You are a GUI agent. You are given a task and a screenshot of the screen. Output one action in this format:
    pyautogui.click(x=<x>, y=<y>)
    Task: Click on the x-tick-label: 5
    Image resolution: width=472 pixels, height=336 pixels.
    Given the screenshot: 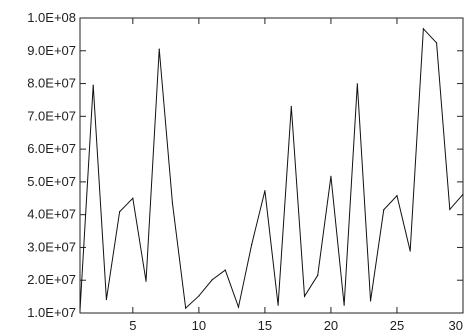 What is the action you would take?
    pyautogui.click(x=132, y=325)
    